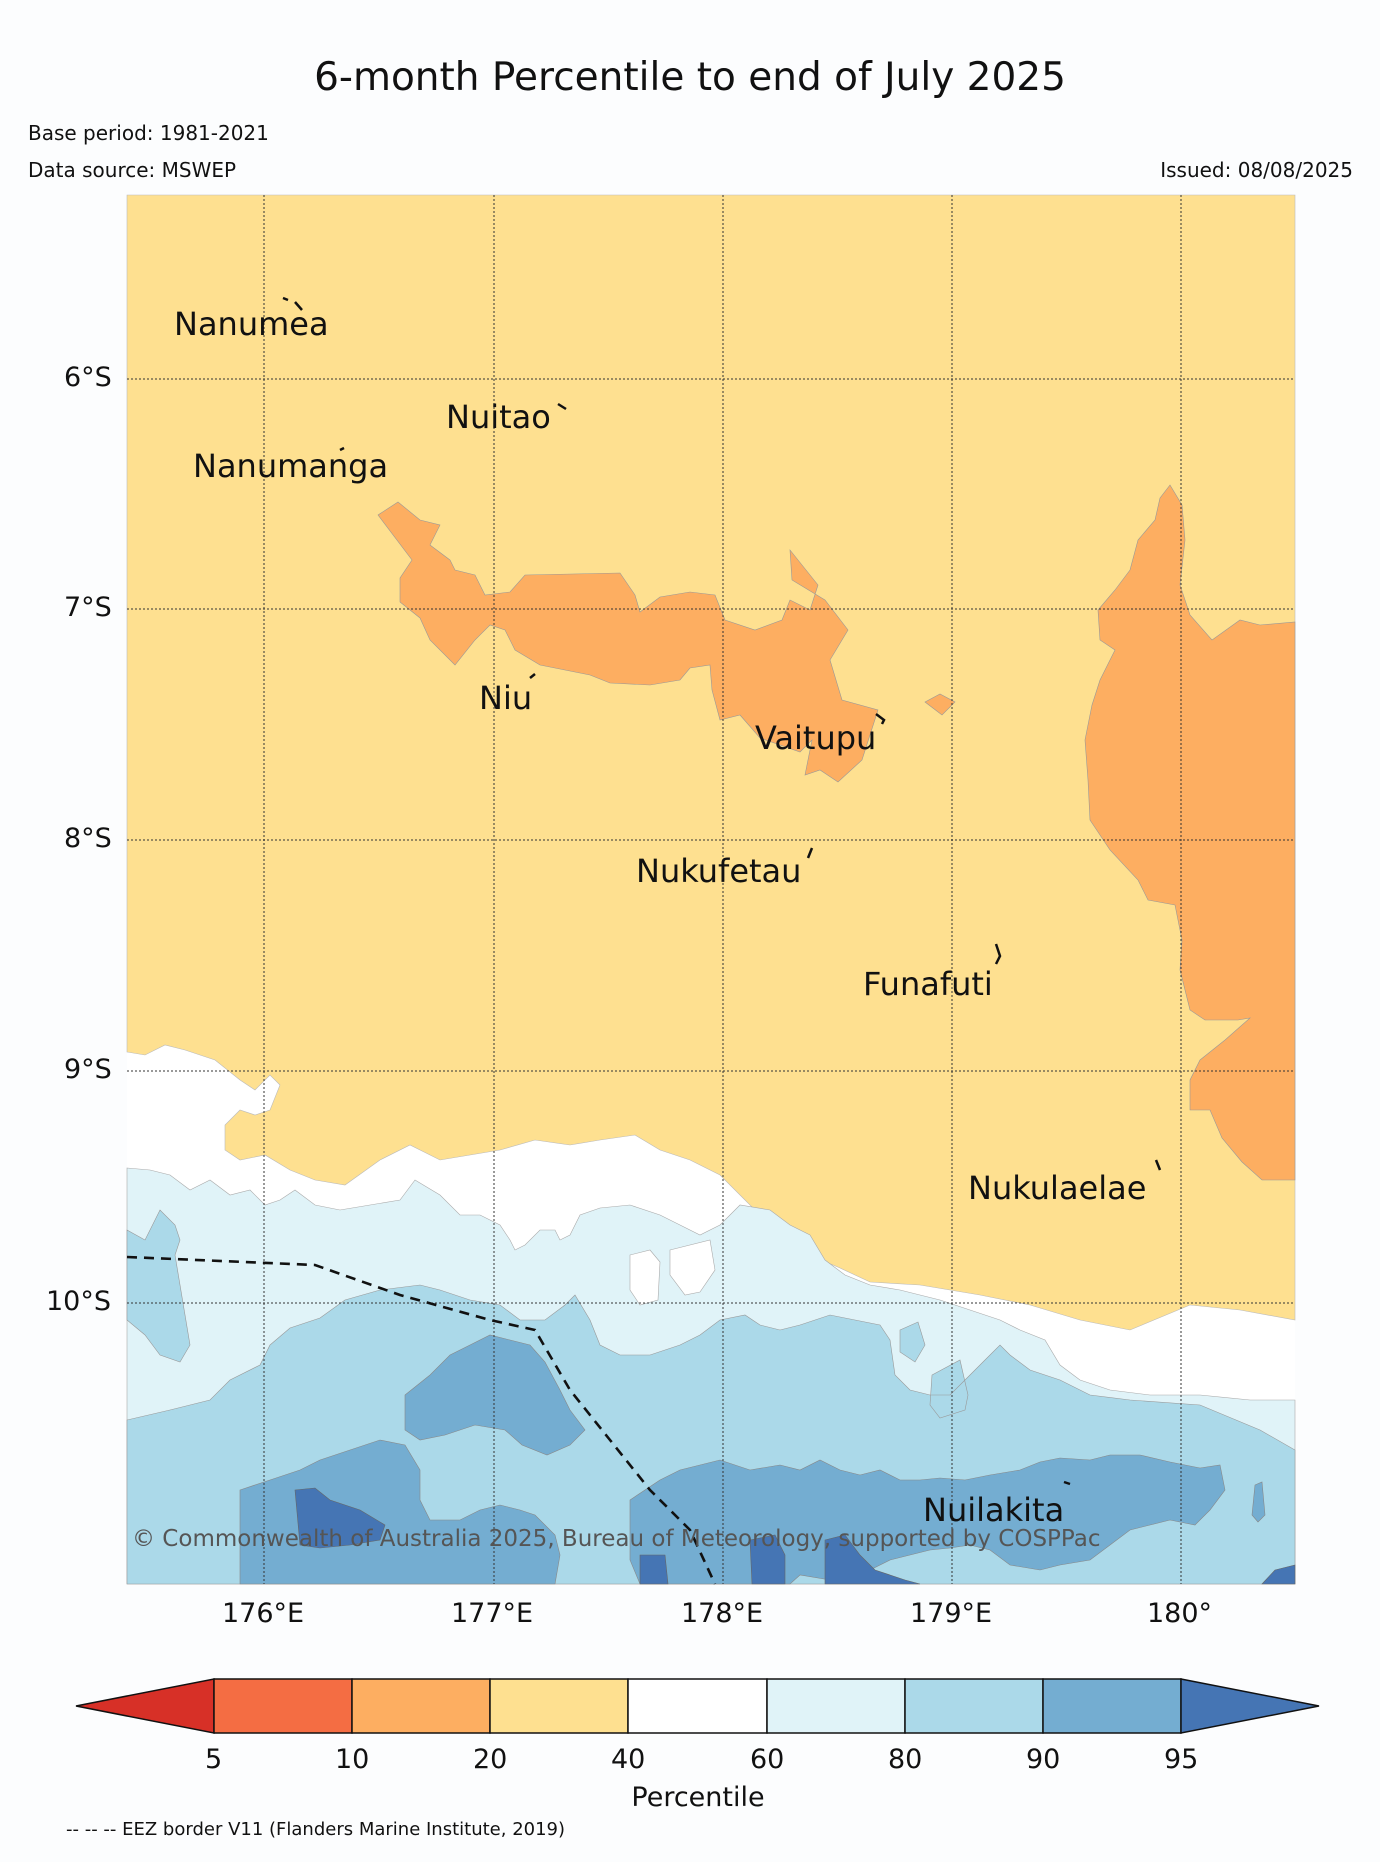 This screenshot has width=1380, height=1862. Describe the element at coordinates (719, 871) in the screenshot. I see `label-nukufetau: Nukufetau` at that location.